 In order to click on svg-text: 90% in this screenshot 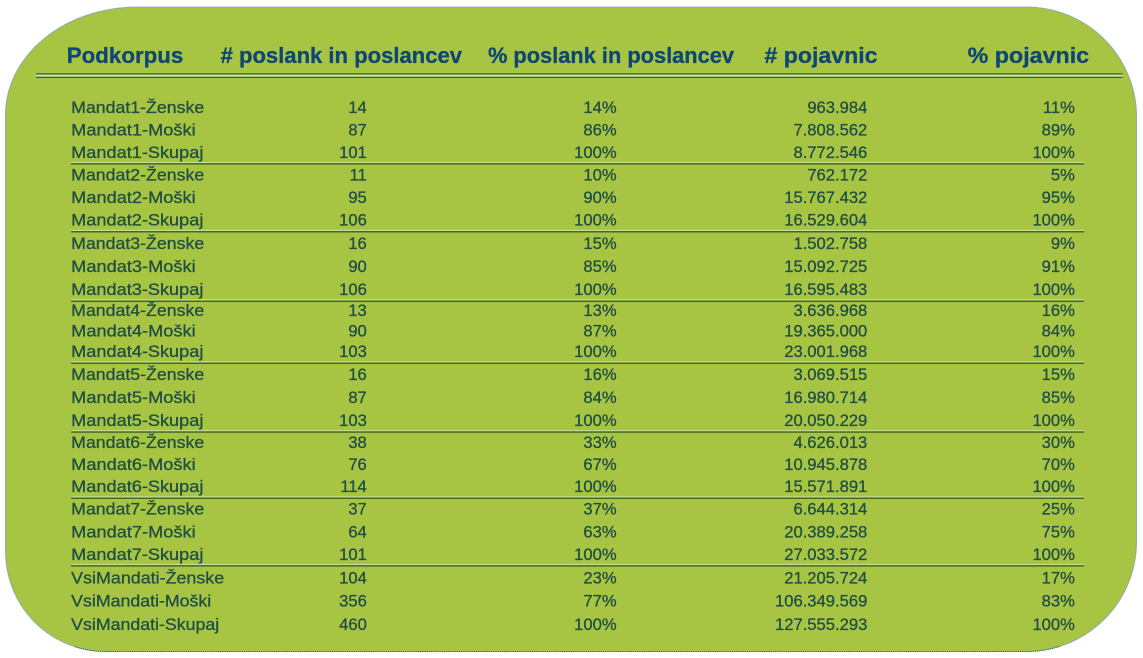, I will do `click(599, 197)`.